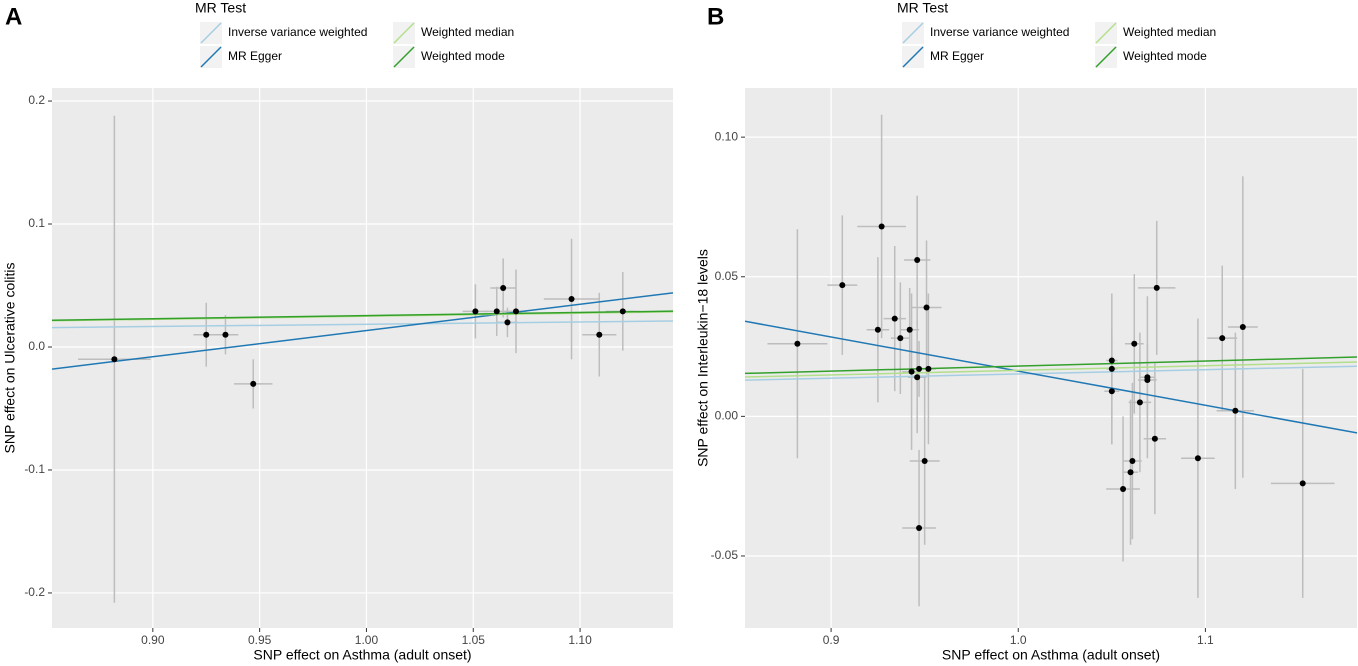 This screenshot has height=666, width=1358. What do you see at coordinates (727, 276) in the screenshot?
I see `y-tick-label: 0.05` at bounding box center [727, 276].